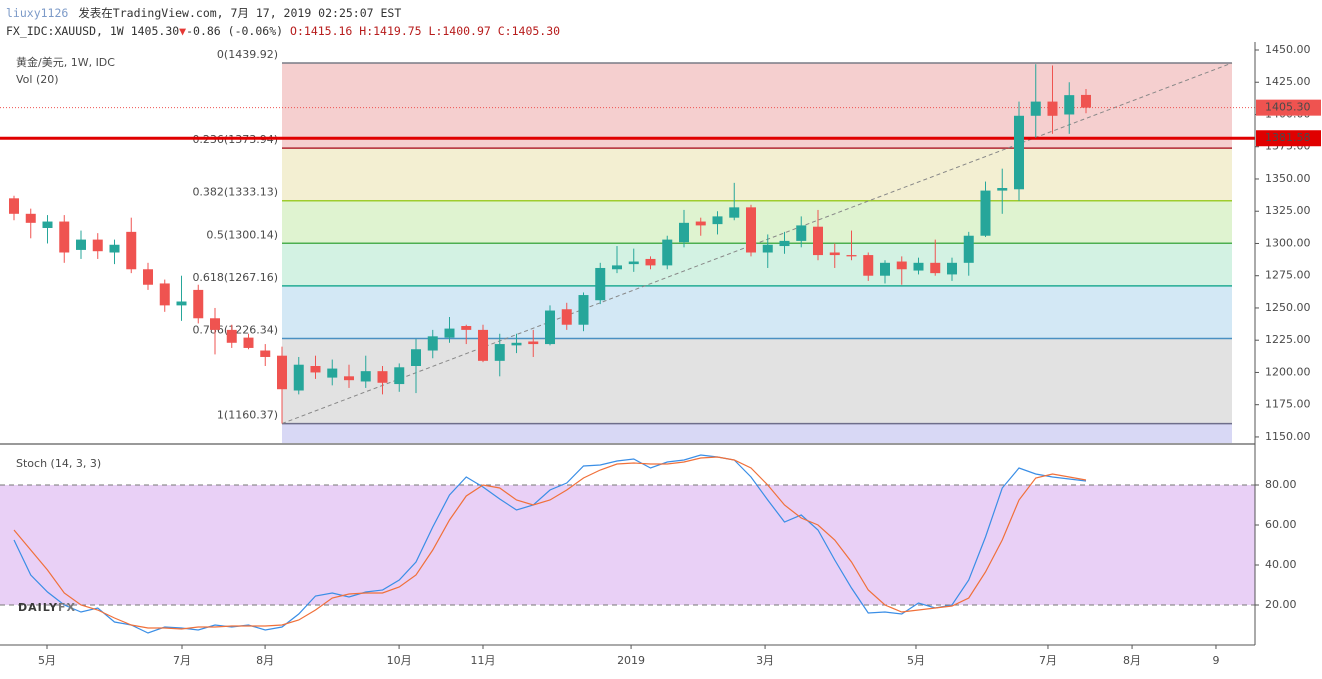 The height and width of the screenshot is (679, 1322). Describe the element at coordinates (631, 660) in the screenshot. I see `x-tick-label: 2019` at that location.